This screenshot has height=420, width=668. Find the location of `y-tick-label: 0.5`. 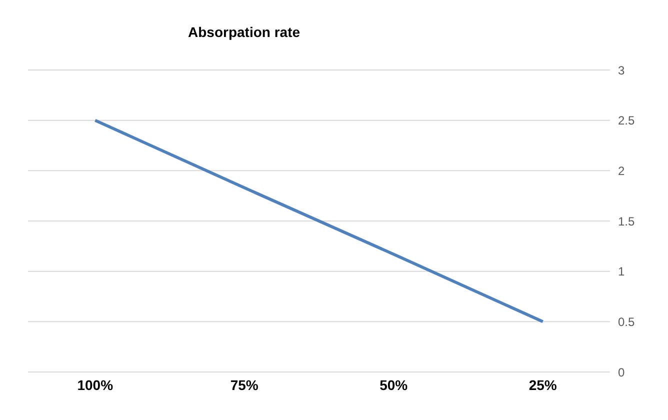

y-tick-label: 0.5 is located at coordinates (627, 321).